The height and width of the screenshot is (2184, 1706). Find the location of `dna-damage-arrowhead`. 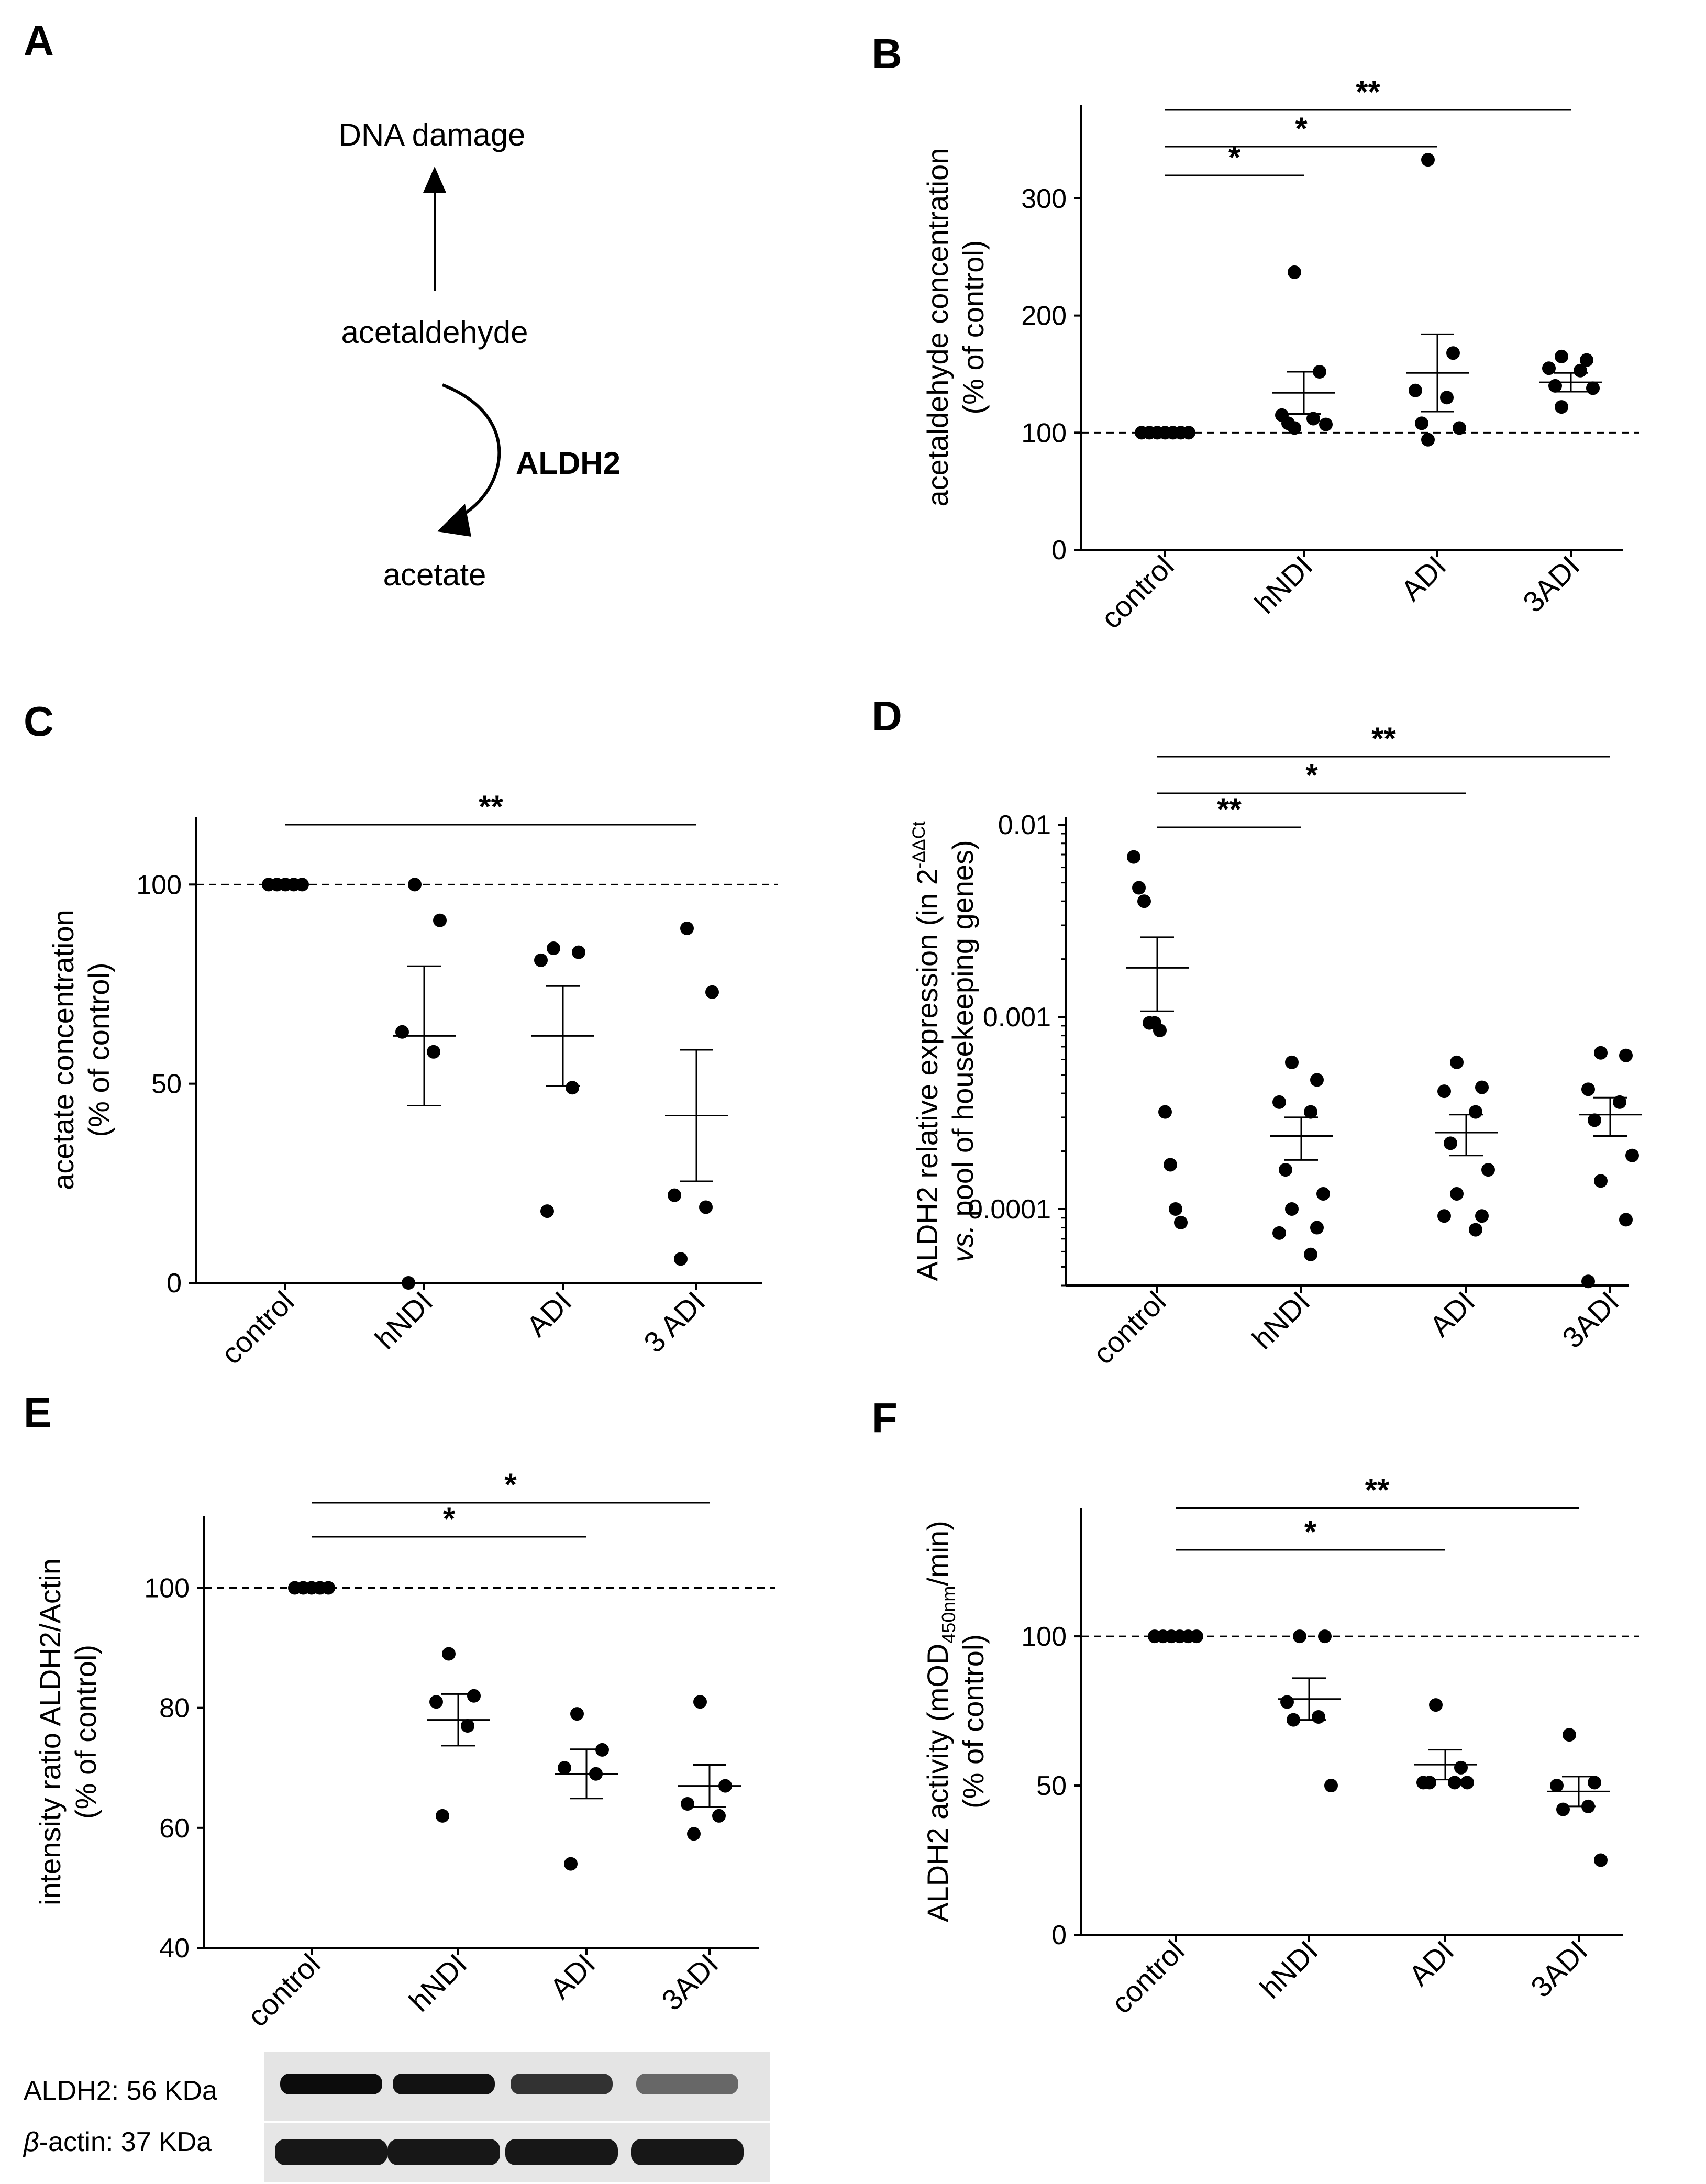

dna-damage-arrowhead is located at coordinates (434, 180).